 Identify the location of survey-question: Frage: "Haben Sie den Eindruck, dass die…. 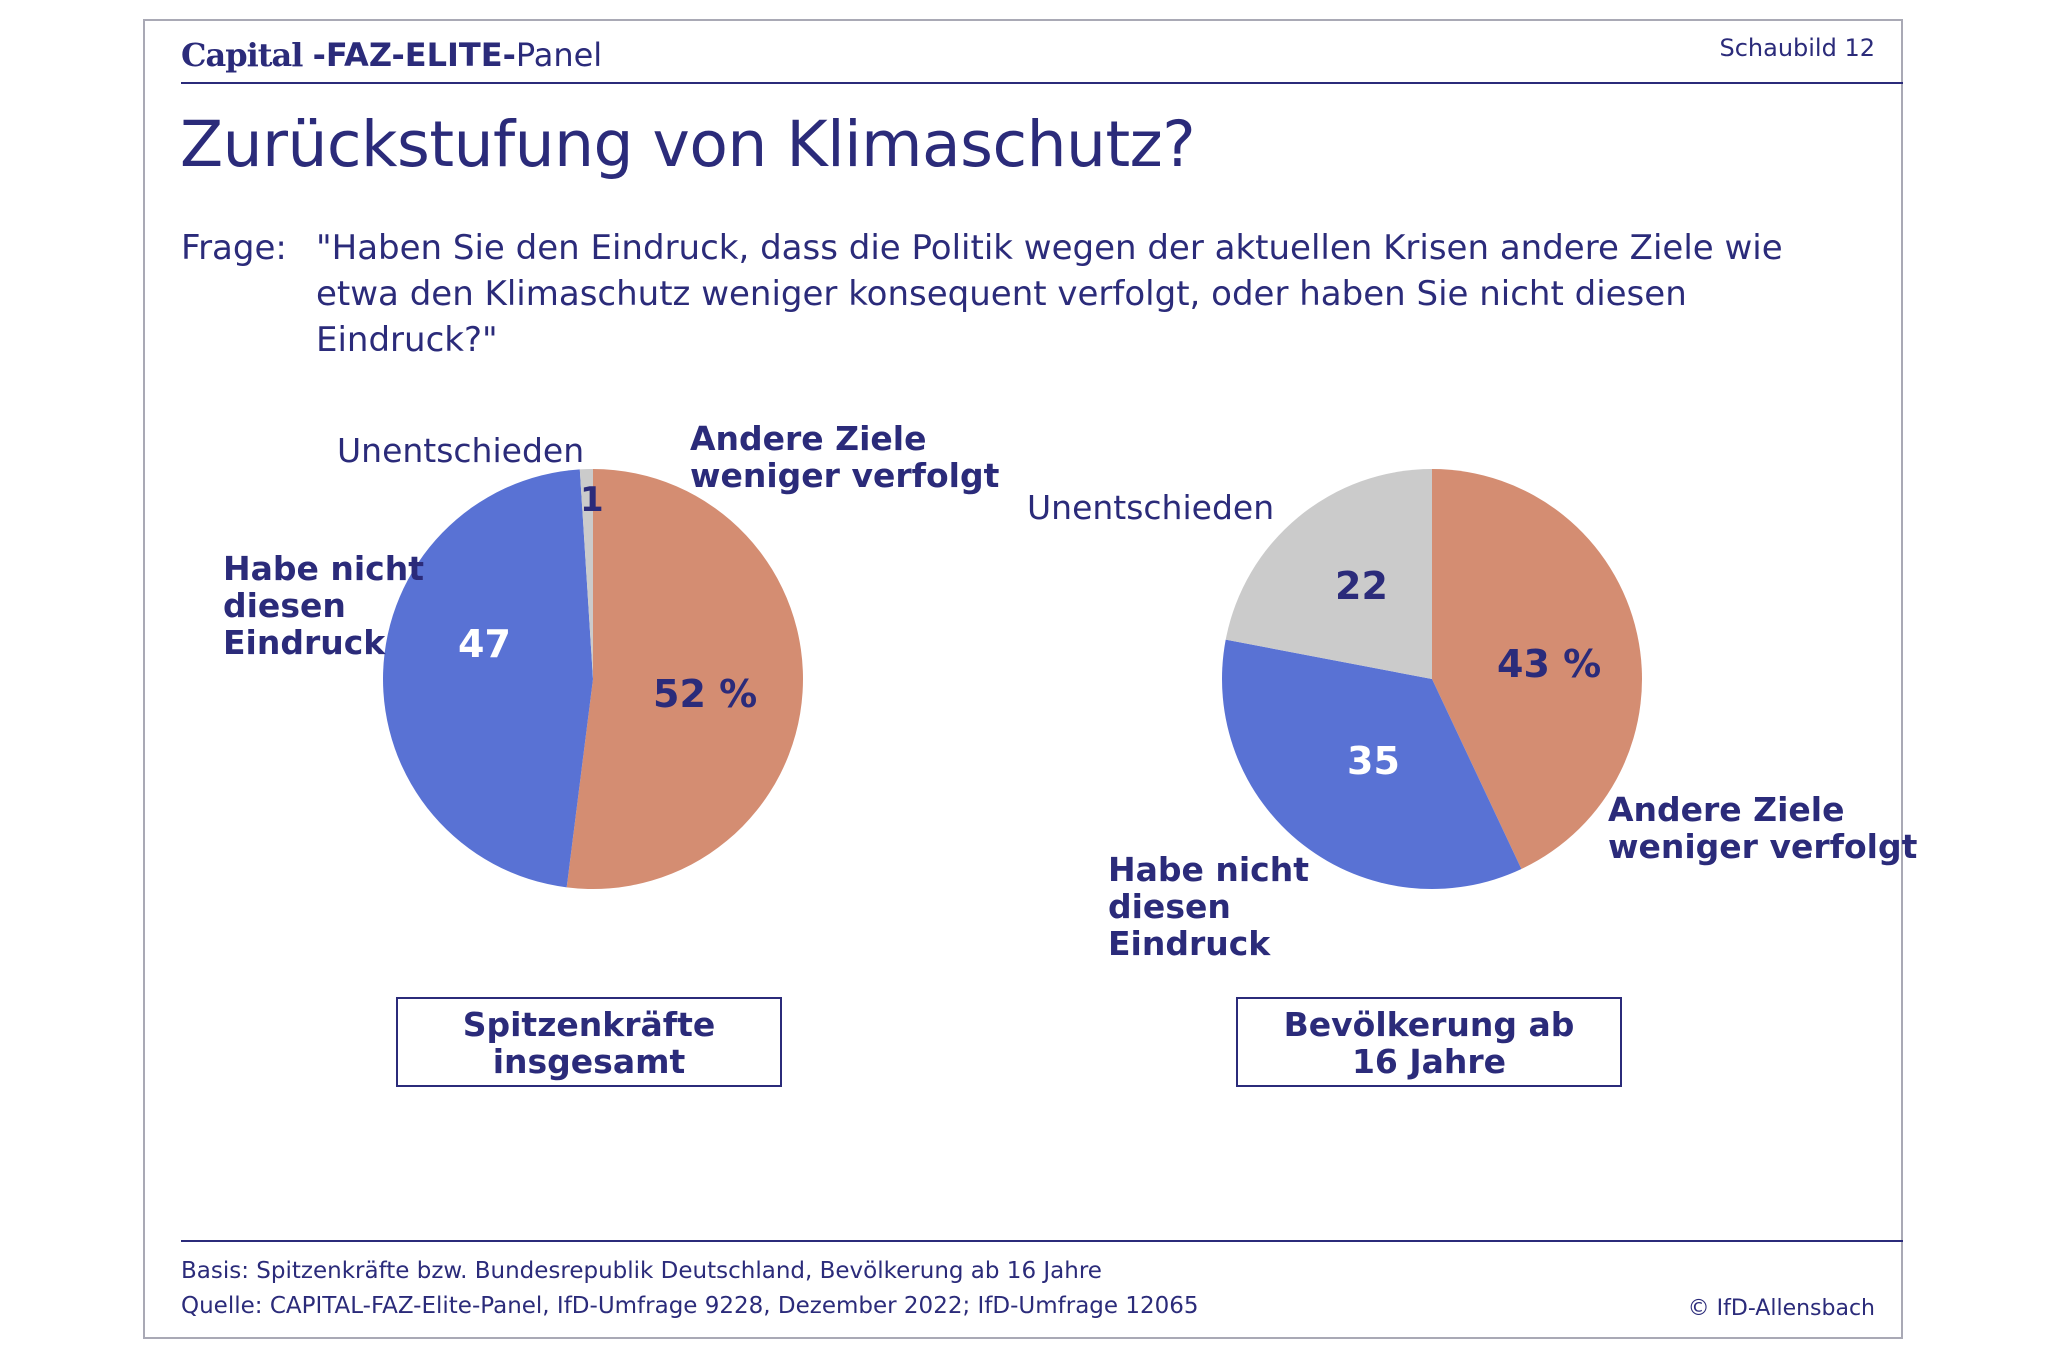
(1011, 294).